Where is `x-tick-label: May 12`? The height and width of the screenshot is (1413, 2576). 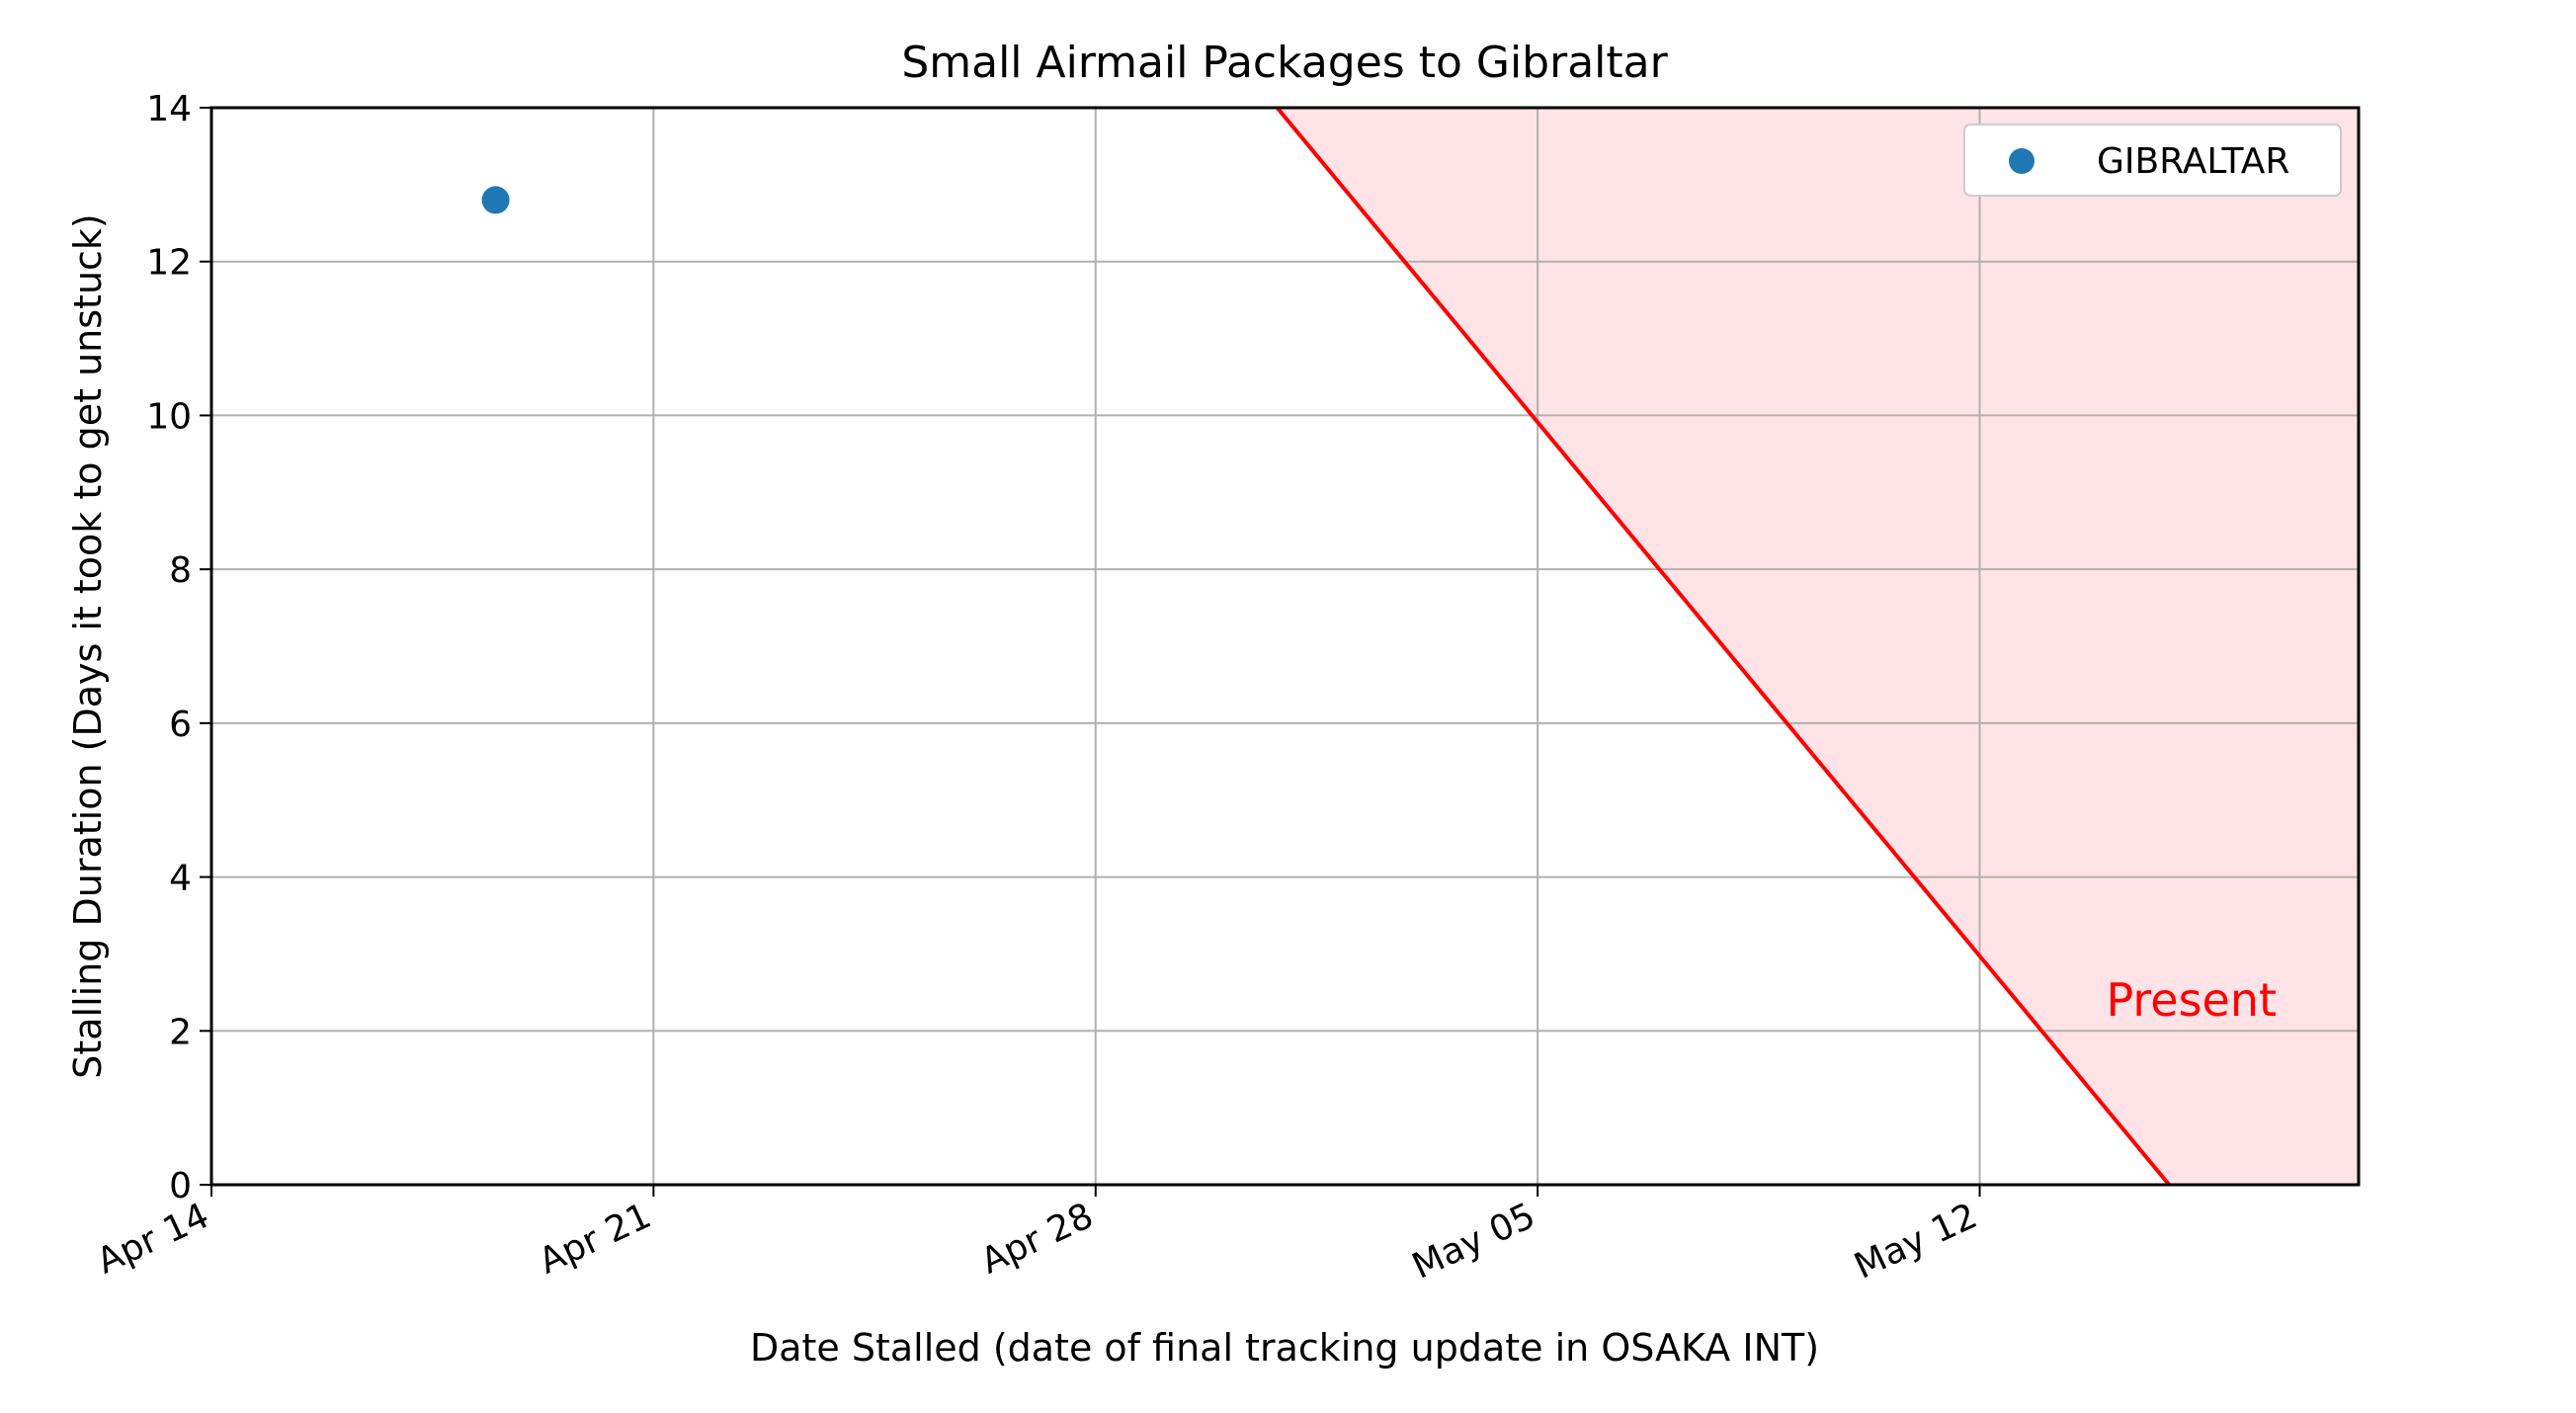 x-tick-label: May 12 is located at coordinates (1916, 1242).